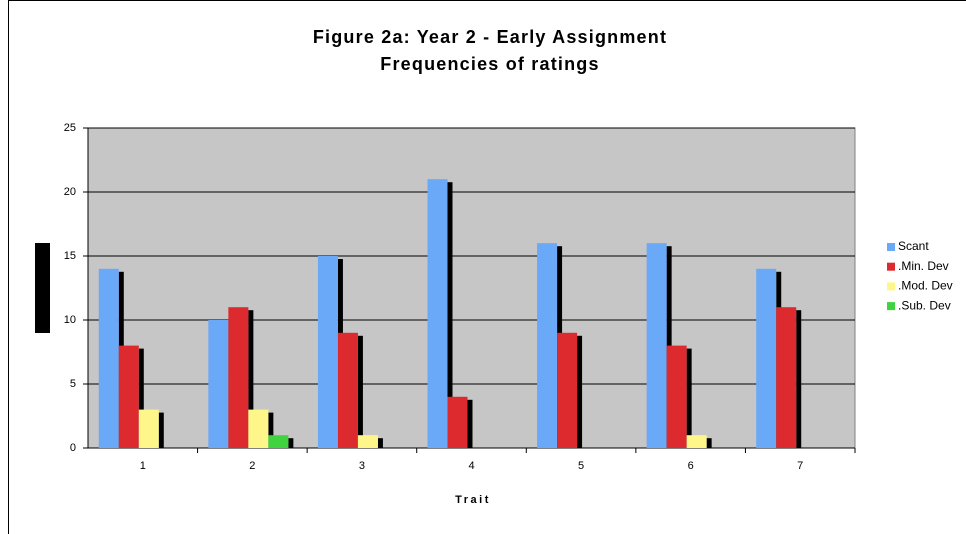  I want to click on y-tick-label: 20, so click(70, 192).